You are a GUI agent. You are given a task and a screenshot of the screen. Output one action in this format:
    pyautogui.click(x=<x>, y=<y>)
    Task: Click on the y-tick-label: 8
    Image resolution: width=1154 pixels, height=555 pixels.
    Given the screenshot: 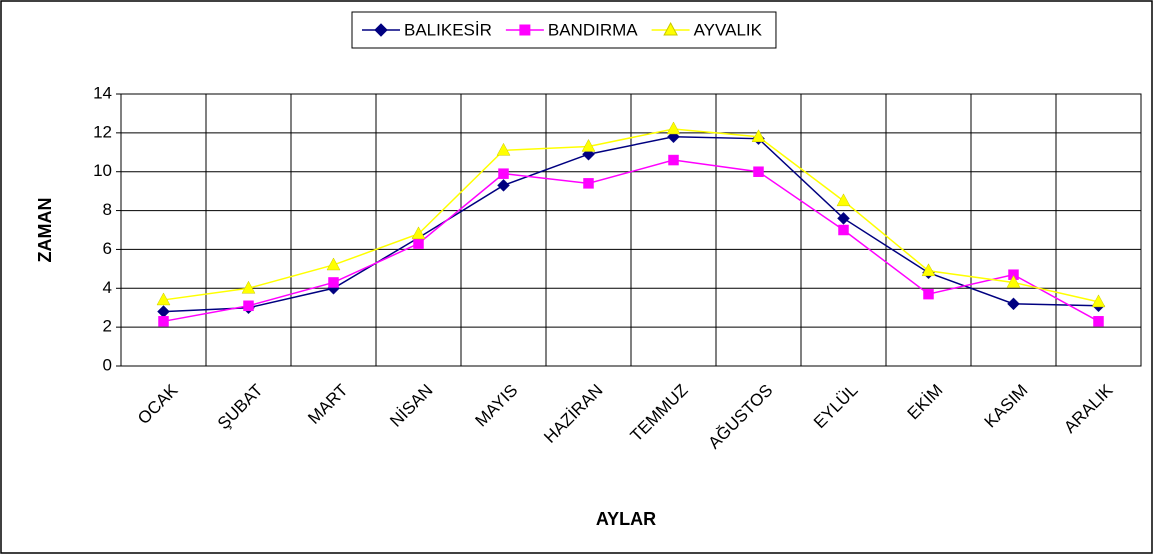 What is the action you would take?
    pyautogui.click(x=107, y=209)
    